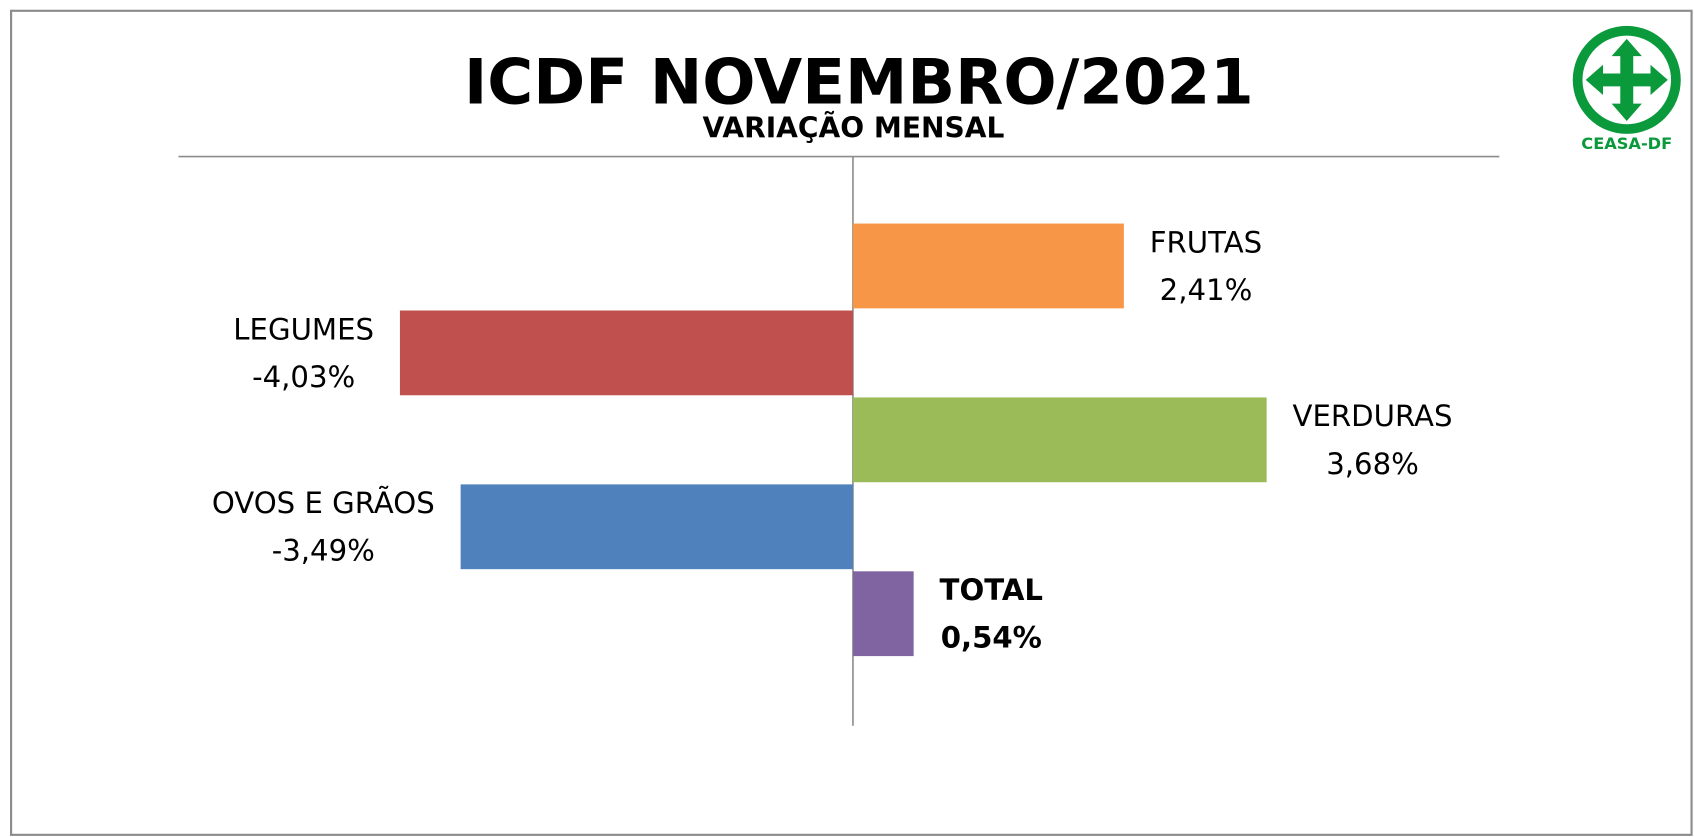  Describe the element at coordinates (854, 128) in the screenshot. I see `chart-subtitle: VARIAÇÃO MENSAL` at that location.